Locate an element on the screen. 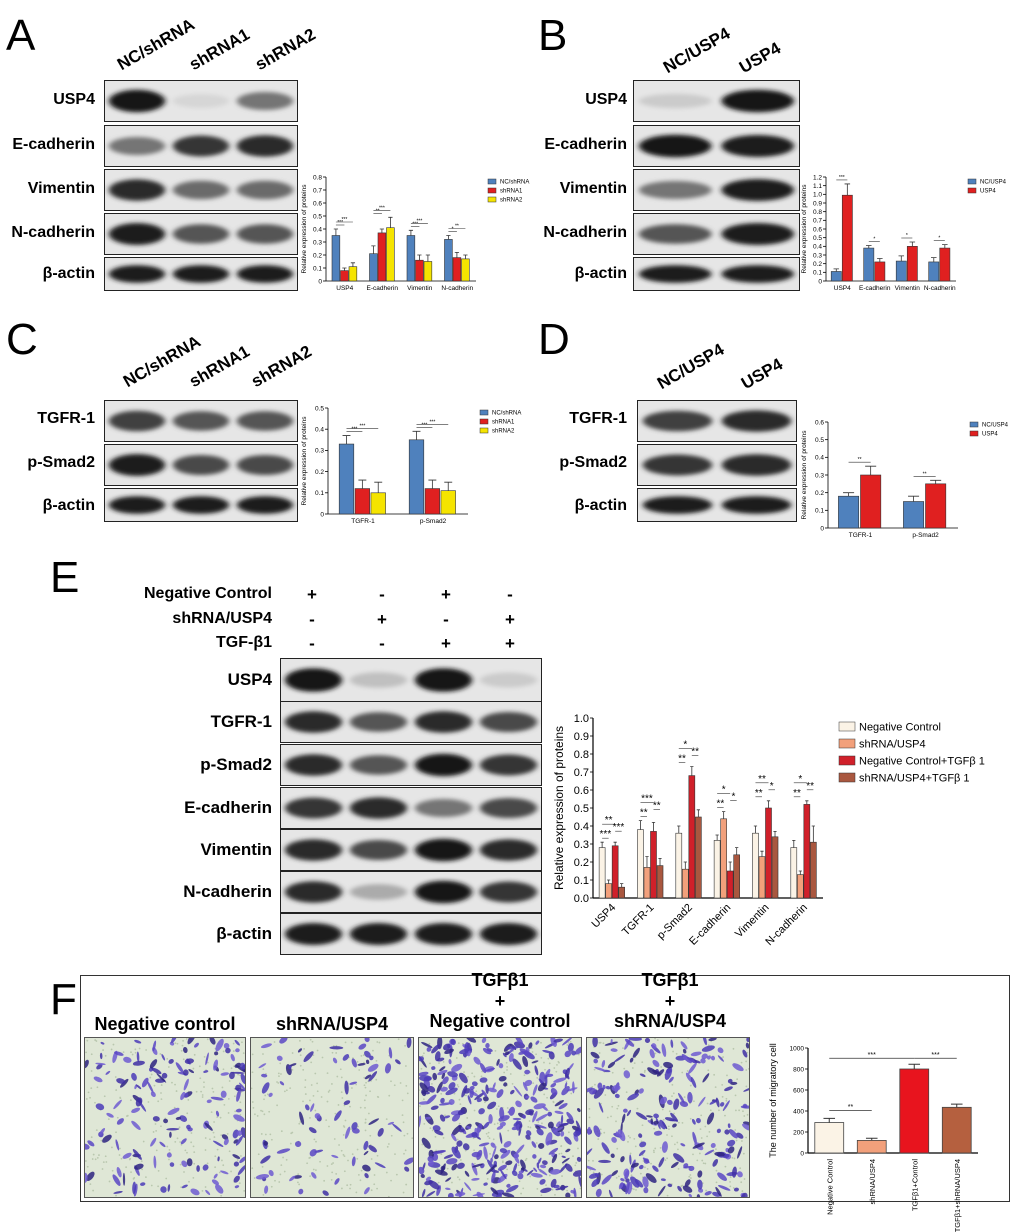 This screenshot has height=1232, width=1020. significance-label: * is located at coordinates (907, 236).